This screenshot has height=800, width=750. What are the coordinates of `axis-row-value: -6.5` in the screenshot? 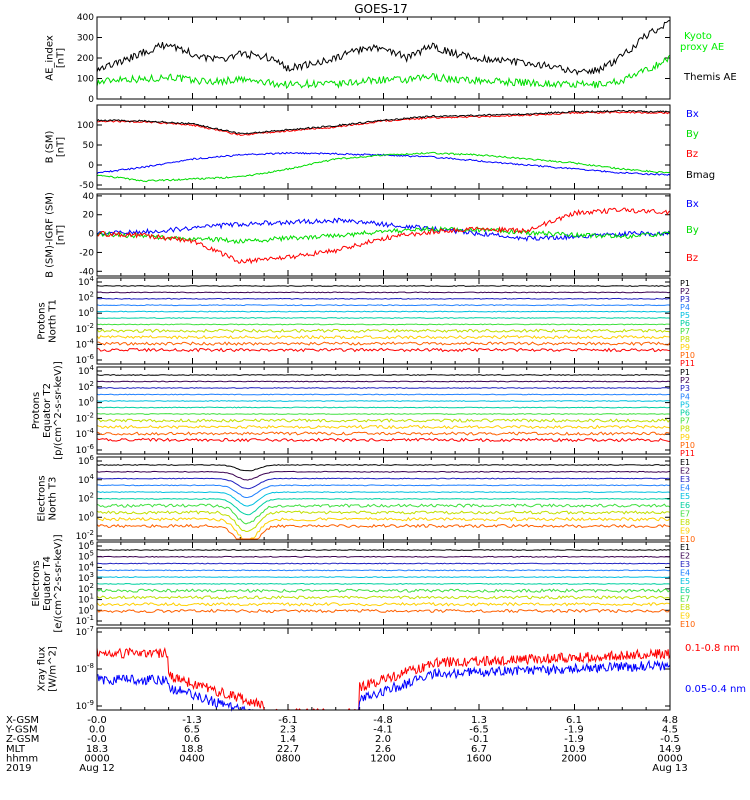 It's located at (479, 730).